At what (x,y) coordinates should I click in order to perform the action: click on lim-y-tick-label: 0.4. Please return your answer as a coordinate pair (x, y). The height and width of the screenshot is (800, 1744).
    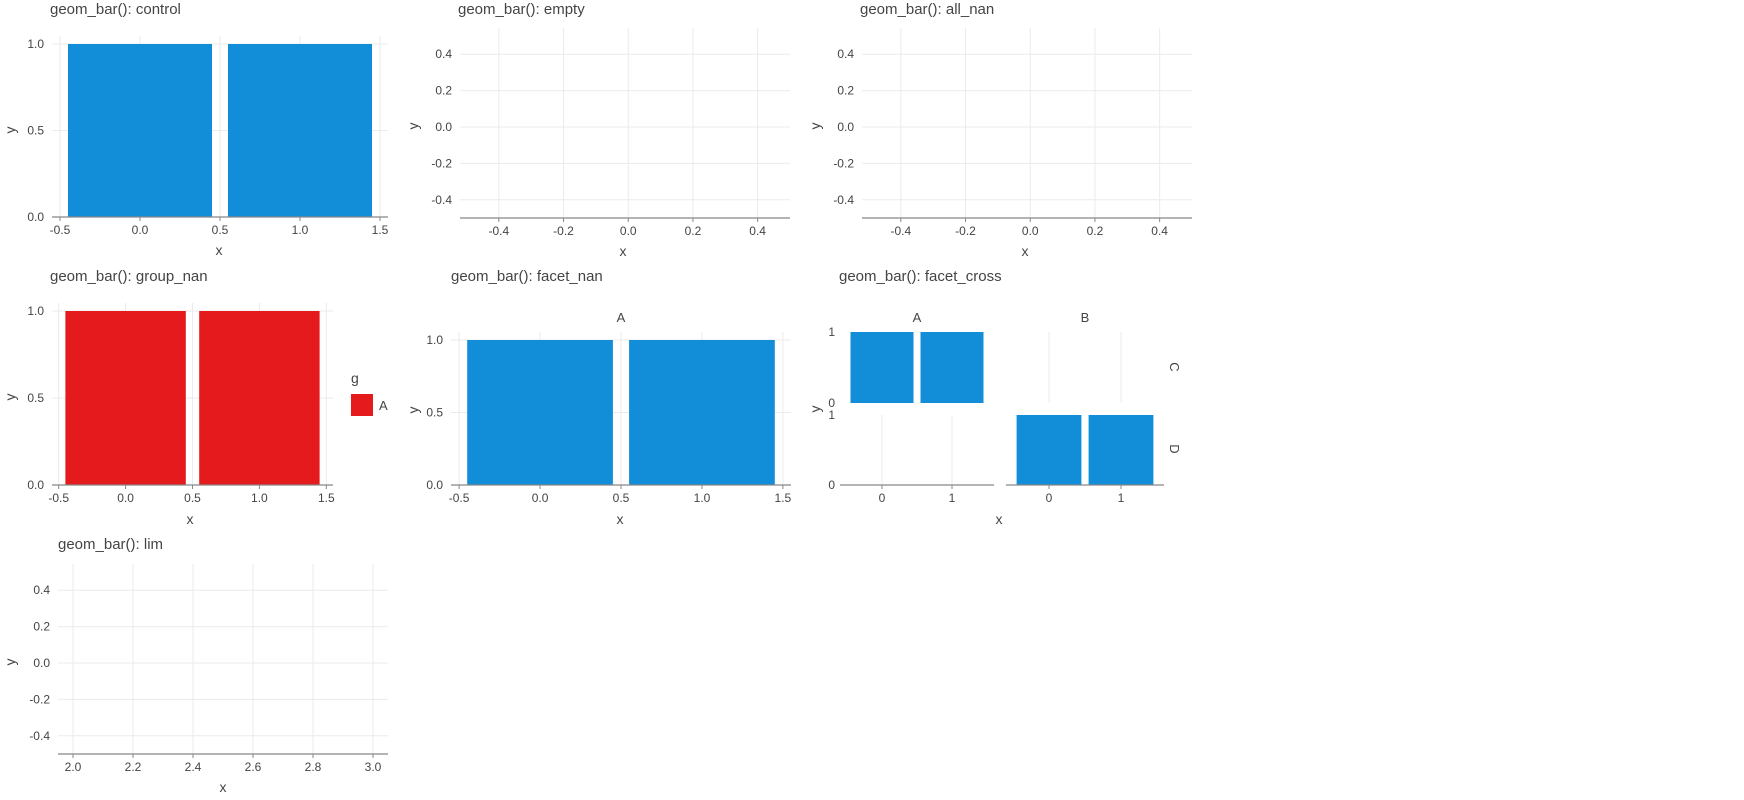
    Looking at the image, I should click on (41, 590).